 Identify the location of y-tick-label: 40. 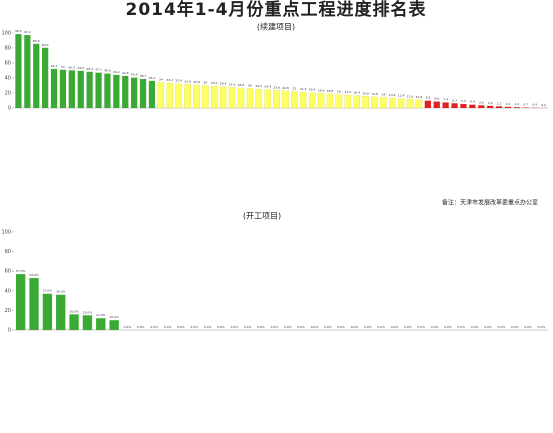
(8, 79).